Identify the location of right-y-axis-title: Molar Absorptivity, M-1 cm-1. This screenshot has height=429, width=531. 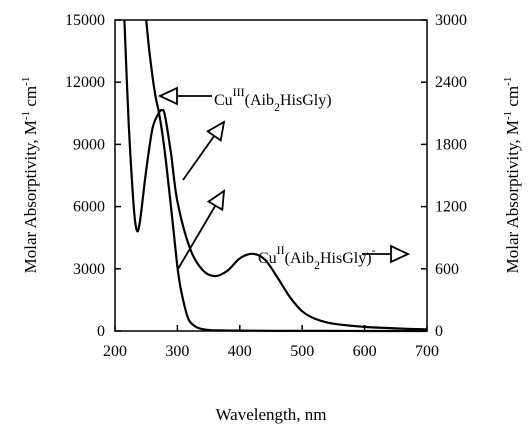
(512, 175).